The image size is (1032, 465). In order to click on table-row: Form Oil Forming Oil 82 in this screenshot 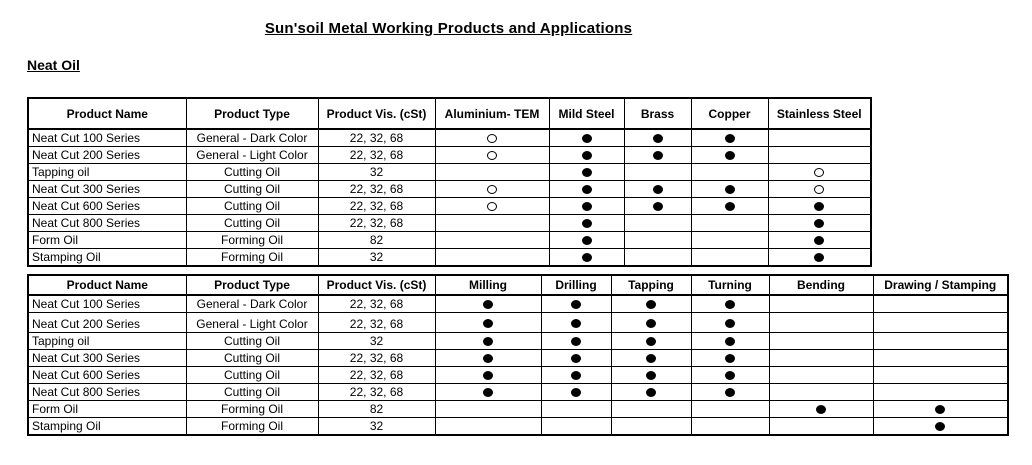, I will do `click(449, 240)`.